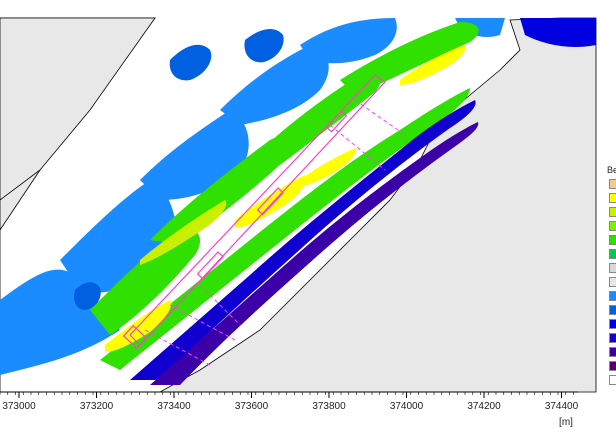  Describe the element at coordinates (78, 109) in the screenshot. I see `land-area-west` at that location.